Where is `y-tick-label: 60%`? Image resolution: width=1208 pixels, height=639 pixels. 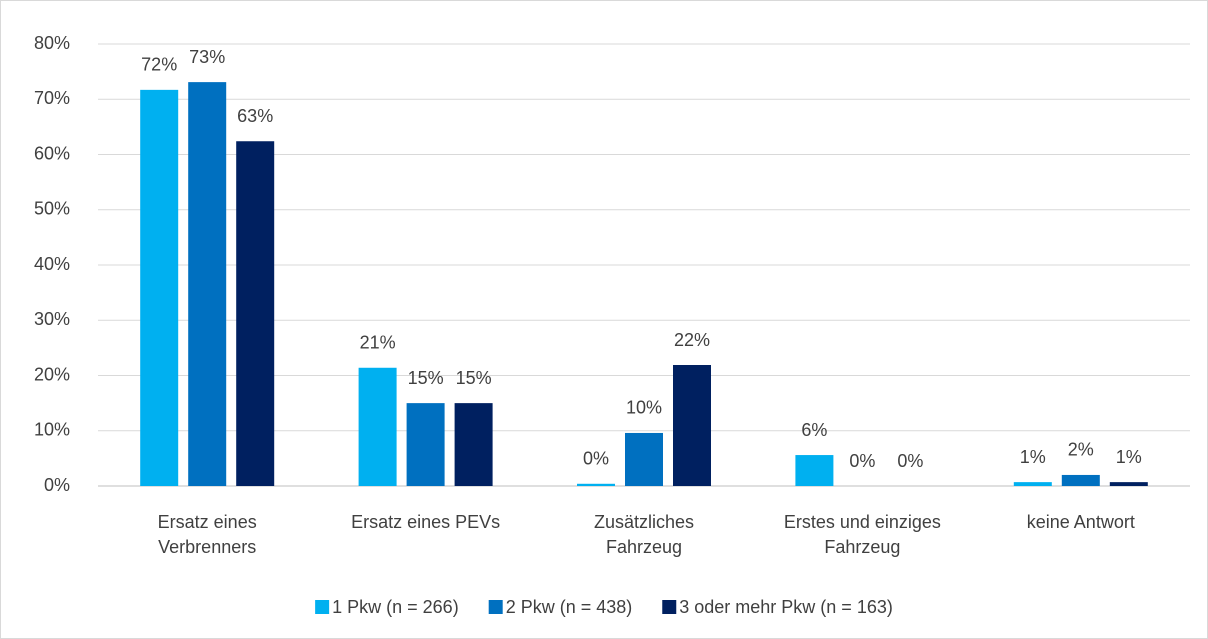
y-tick-label: 60% is located at coordinates (52, 153).